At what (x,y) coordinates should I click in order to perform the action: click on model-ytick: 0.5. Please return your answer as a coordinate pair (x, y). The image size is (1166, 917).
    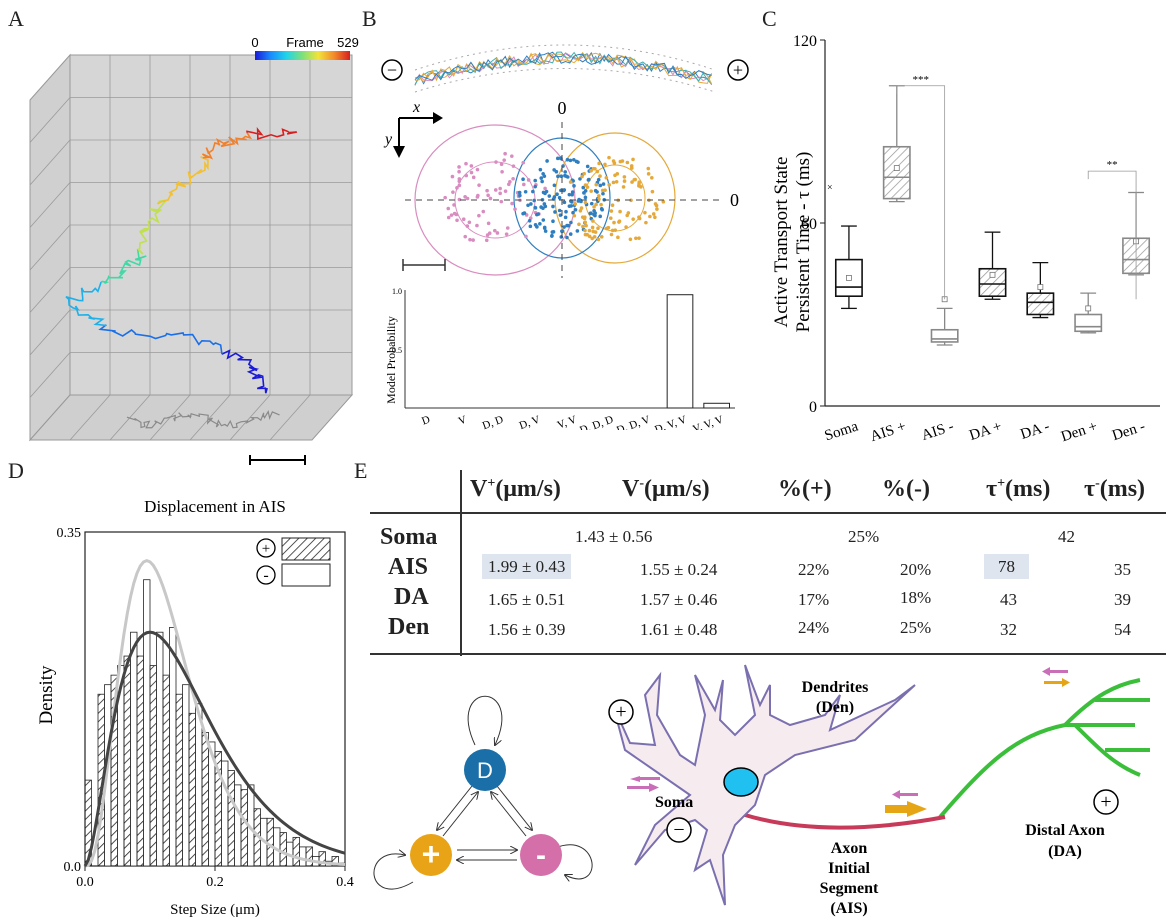
    Looking at the image, I should click on (397, 350).